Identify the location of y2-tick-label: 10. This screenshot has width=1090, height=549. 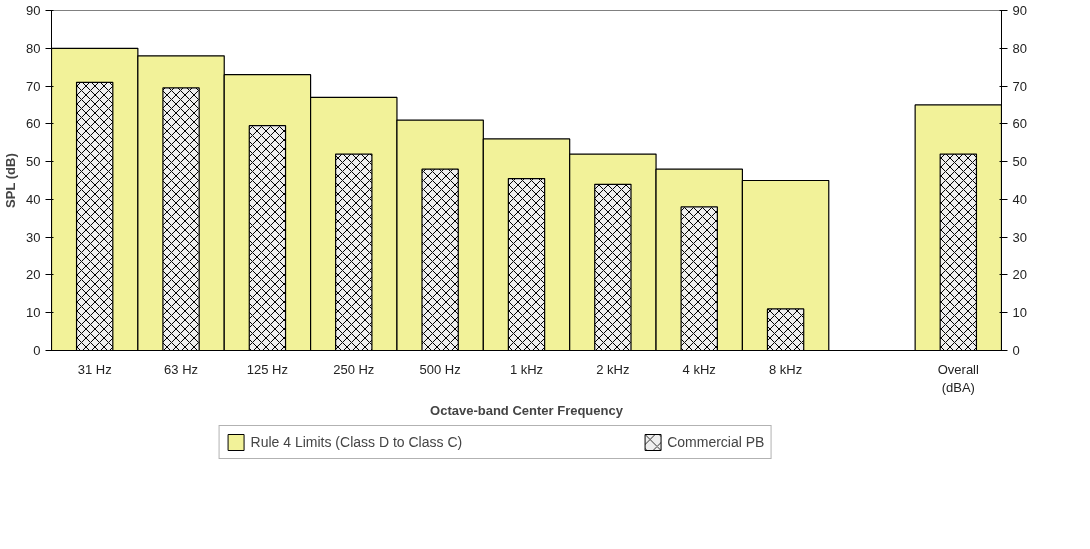
(1019, 313).